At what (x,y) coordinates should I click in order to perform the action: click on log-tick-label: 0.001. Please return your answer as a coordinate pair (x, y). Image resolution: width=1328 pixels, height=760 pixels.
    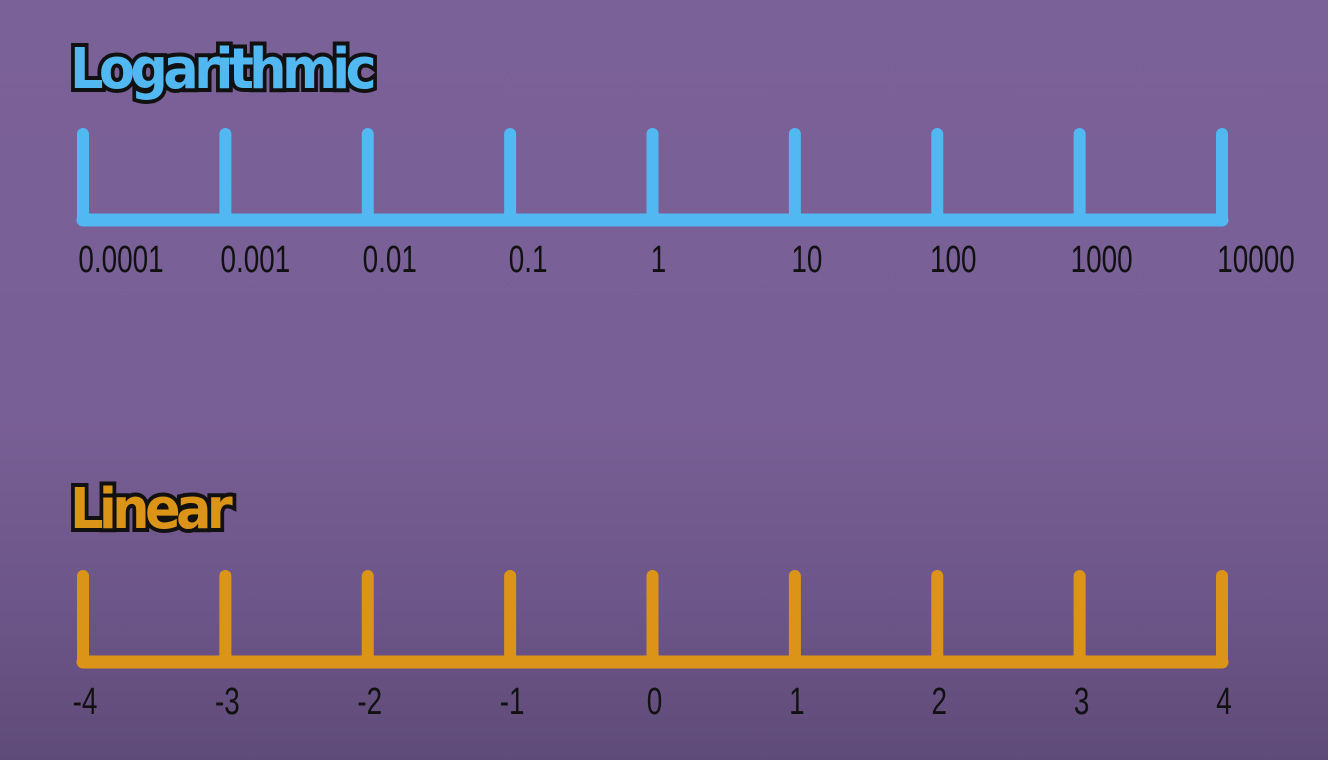
    Looking at the image, I should click on (256, 260).